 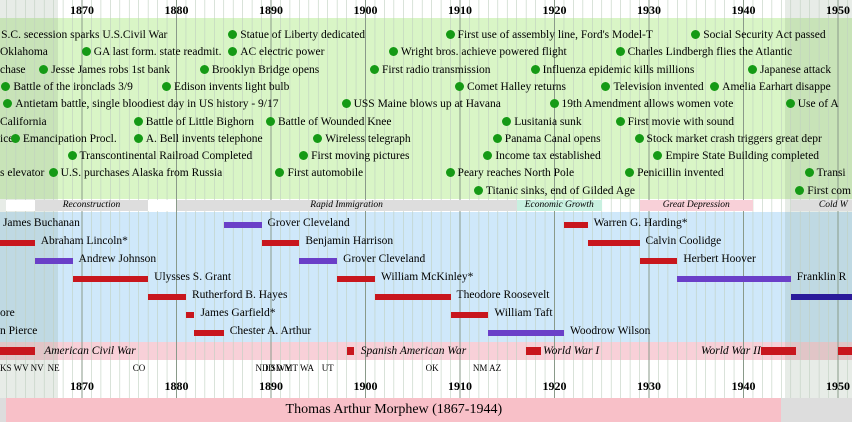 What do you see at coordinates (22, 173) in the screenshot?
I see `event-item: s elevator` at bounding box center [22, 173].